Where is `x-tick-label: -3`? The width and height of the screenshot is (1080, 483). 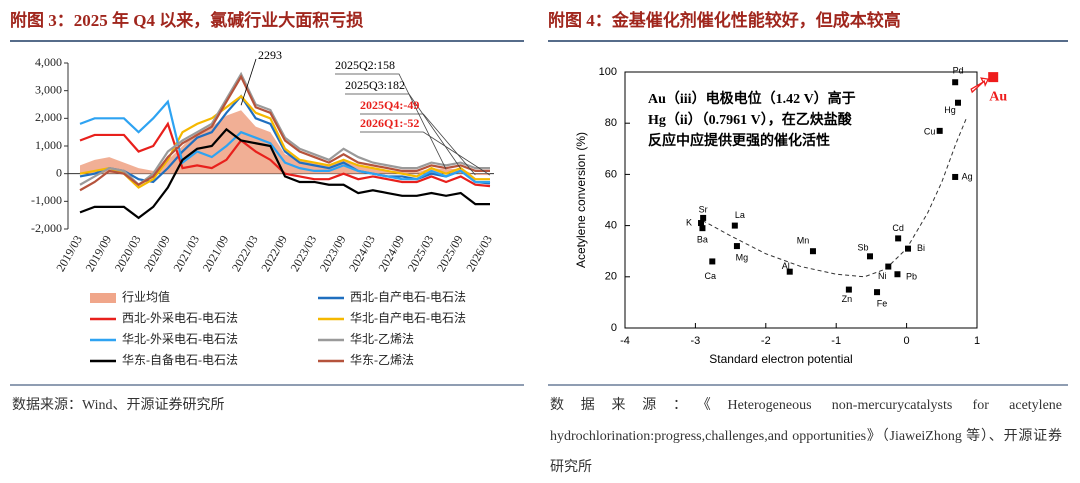
x-tick-label: -3 is located at coordinates (696, 341).